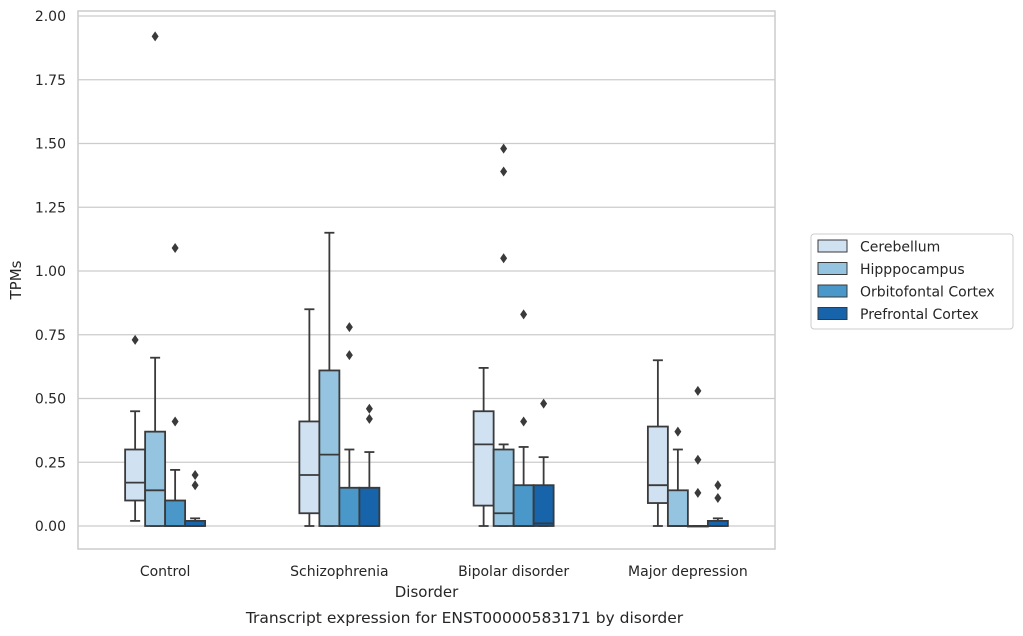  I want to click on y-tick-label: 1.25, so click(50, 208).